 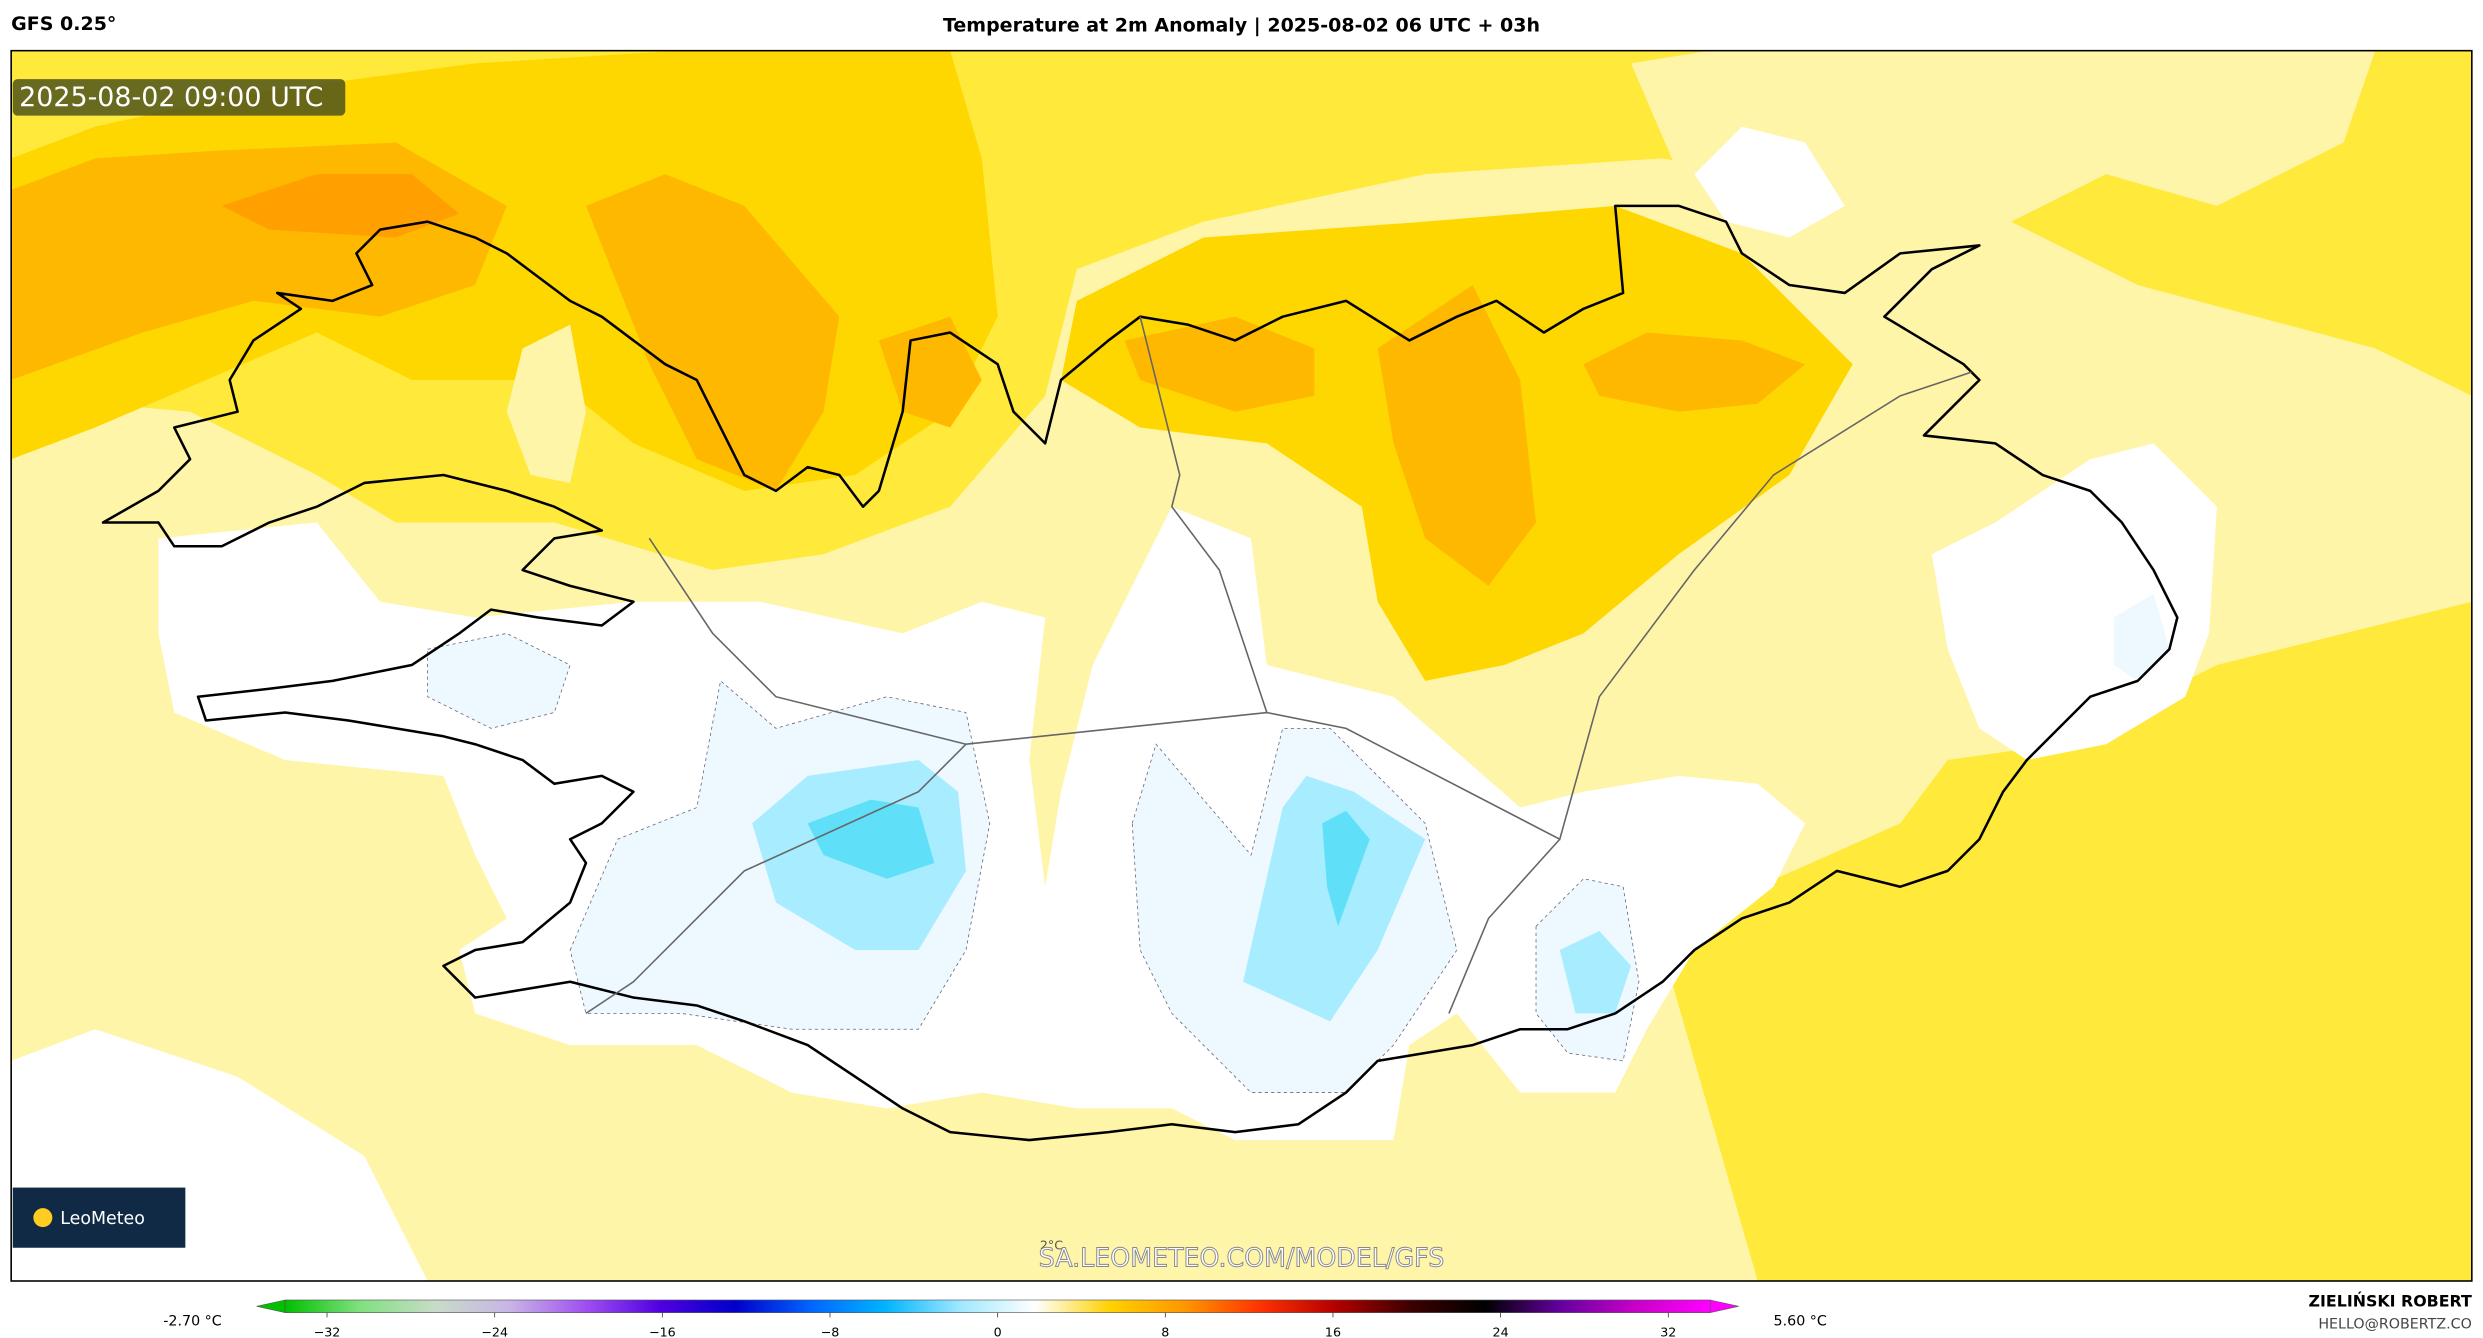 What do you see at coordinates (2390, 1300) in the screenshot?
I see `author: ZIELIŃSKI ROBERT` at bounding box center [2390, 1300].